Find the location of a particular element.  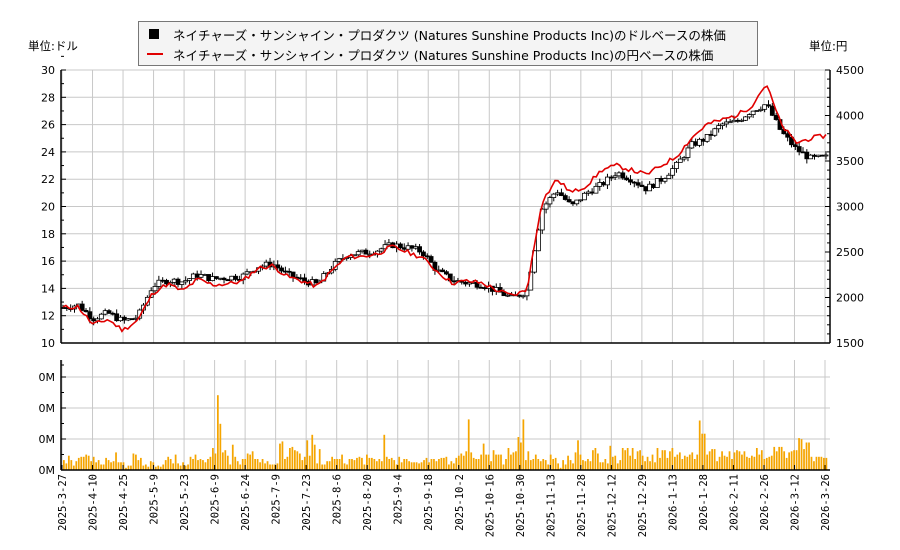

svg-text: 2025-6-24 is located at coordinates (246, 502).